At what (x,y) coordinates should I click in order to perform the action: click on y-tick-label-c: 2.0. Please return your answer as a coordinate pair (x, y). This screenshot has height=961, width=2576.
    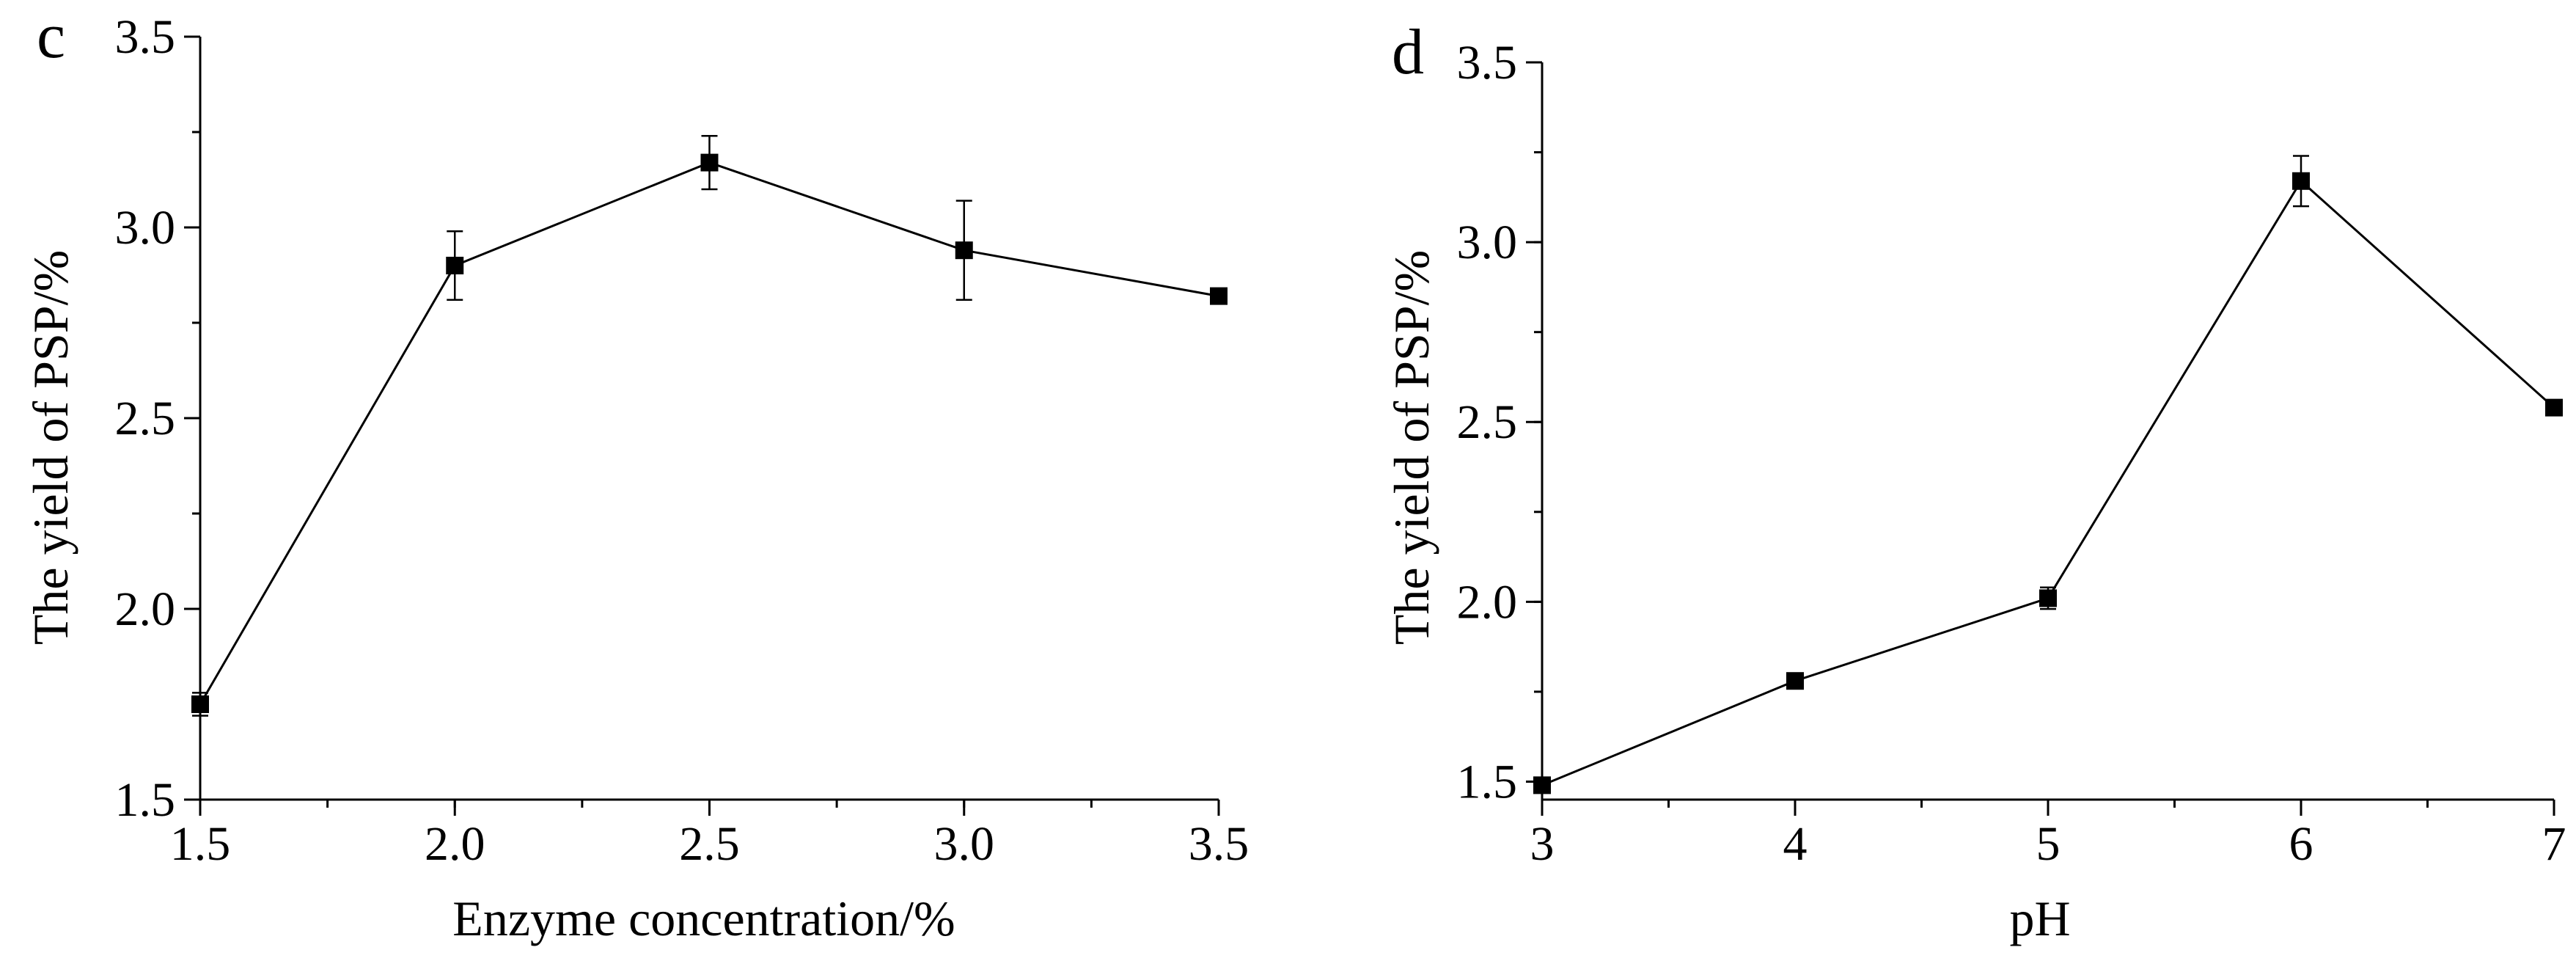
    Looking at the image, I should click on (146, 609).